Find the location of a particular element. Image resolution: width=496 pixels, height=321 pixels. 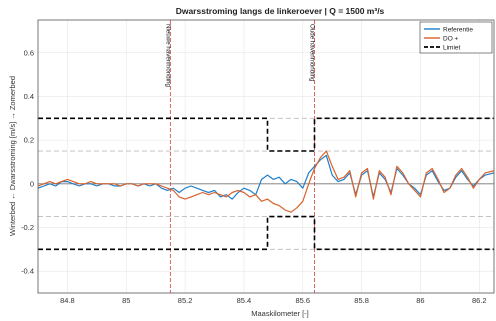

limit-line-upper is located at coordinates (266, 134).